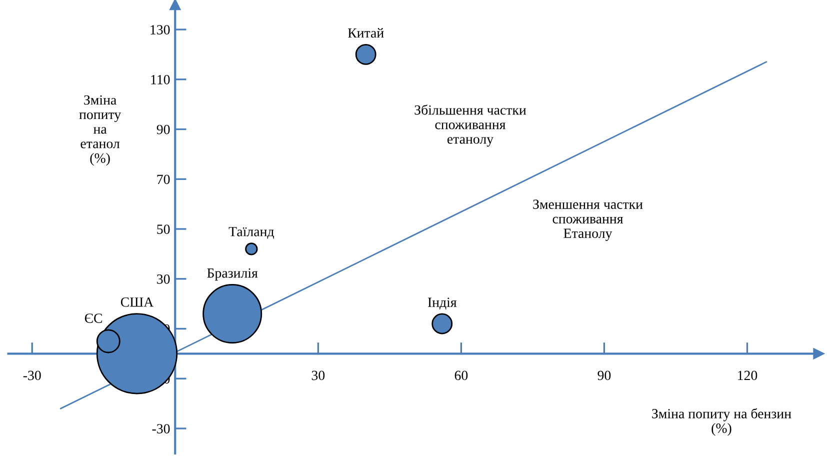 Image resolution: width=827 pixels, height=458 pixels. I want to click on y-tick-label: 90, so click(163, 129).